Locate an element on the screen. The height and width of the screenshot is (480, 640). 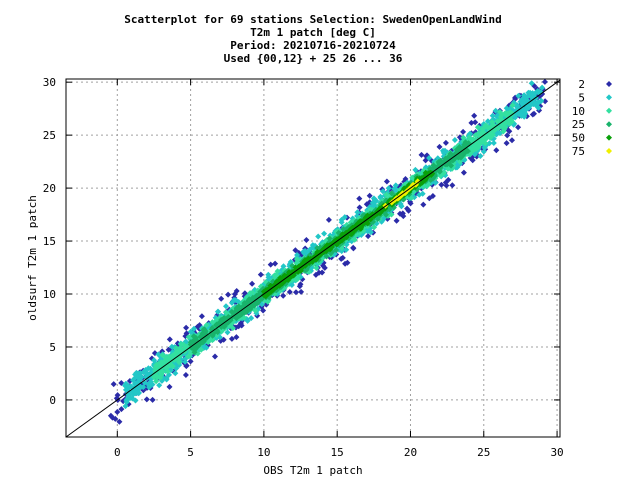
x-tick-label: 20 is located at coordinates (410, 452).